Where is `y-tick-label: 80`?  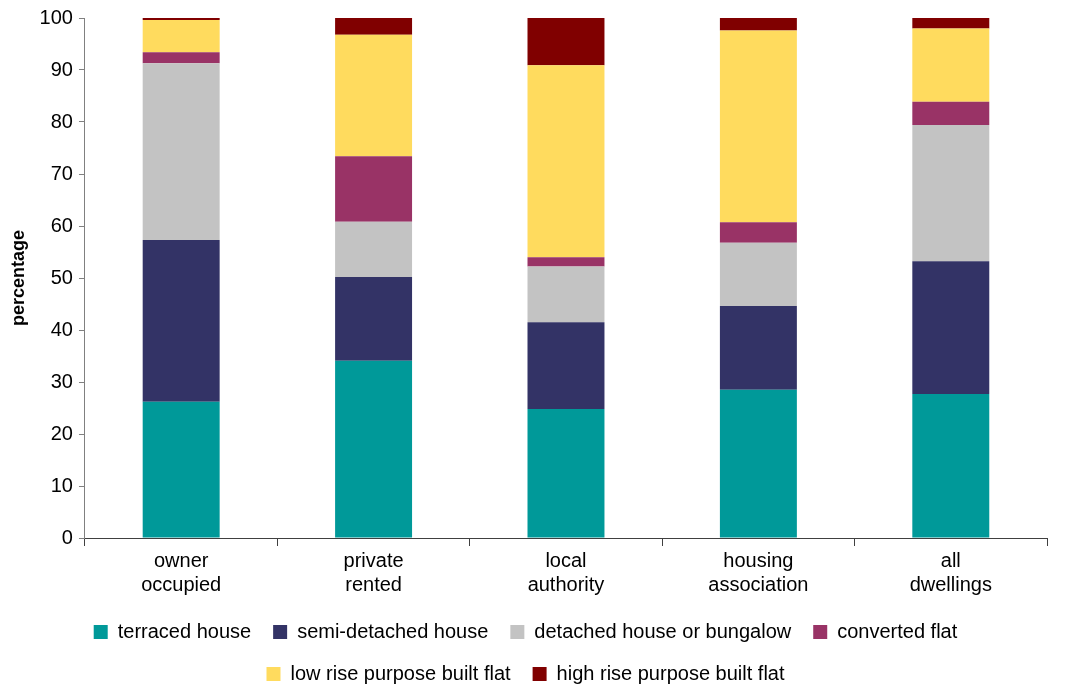 y-tick-label: 80 is located at coordinates (61, 120).